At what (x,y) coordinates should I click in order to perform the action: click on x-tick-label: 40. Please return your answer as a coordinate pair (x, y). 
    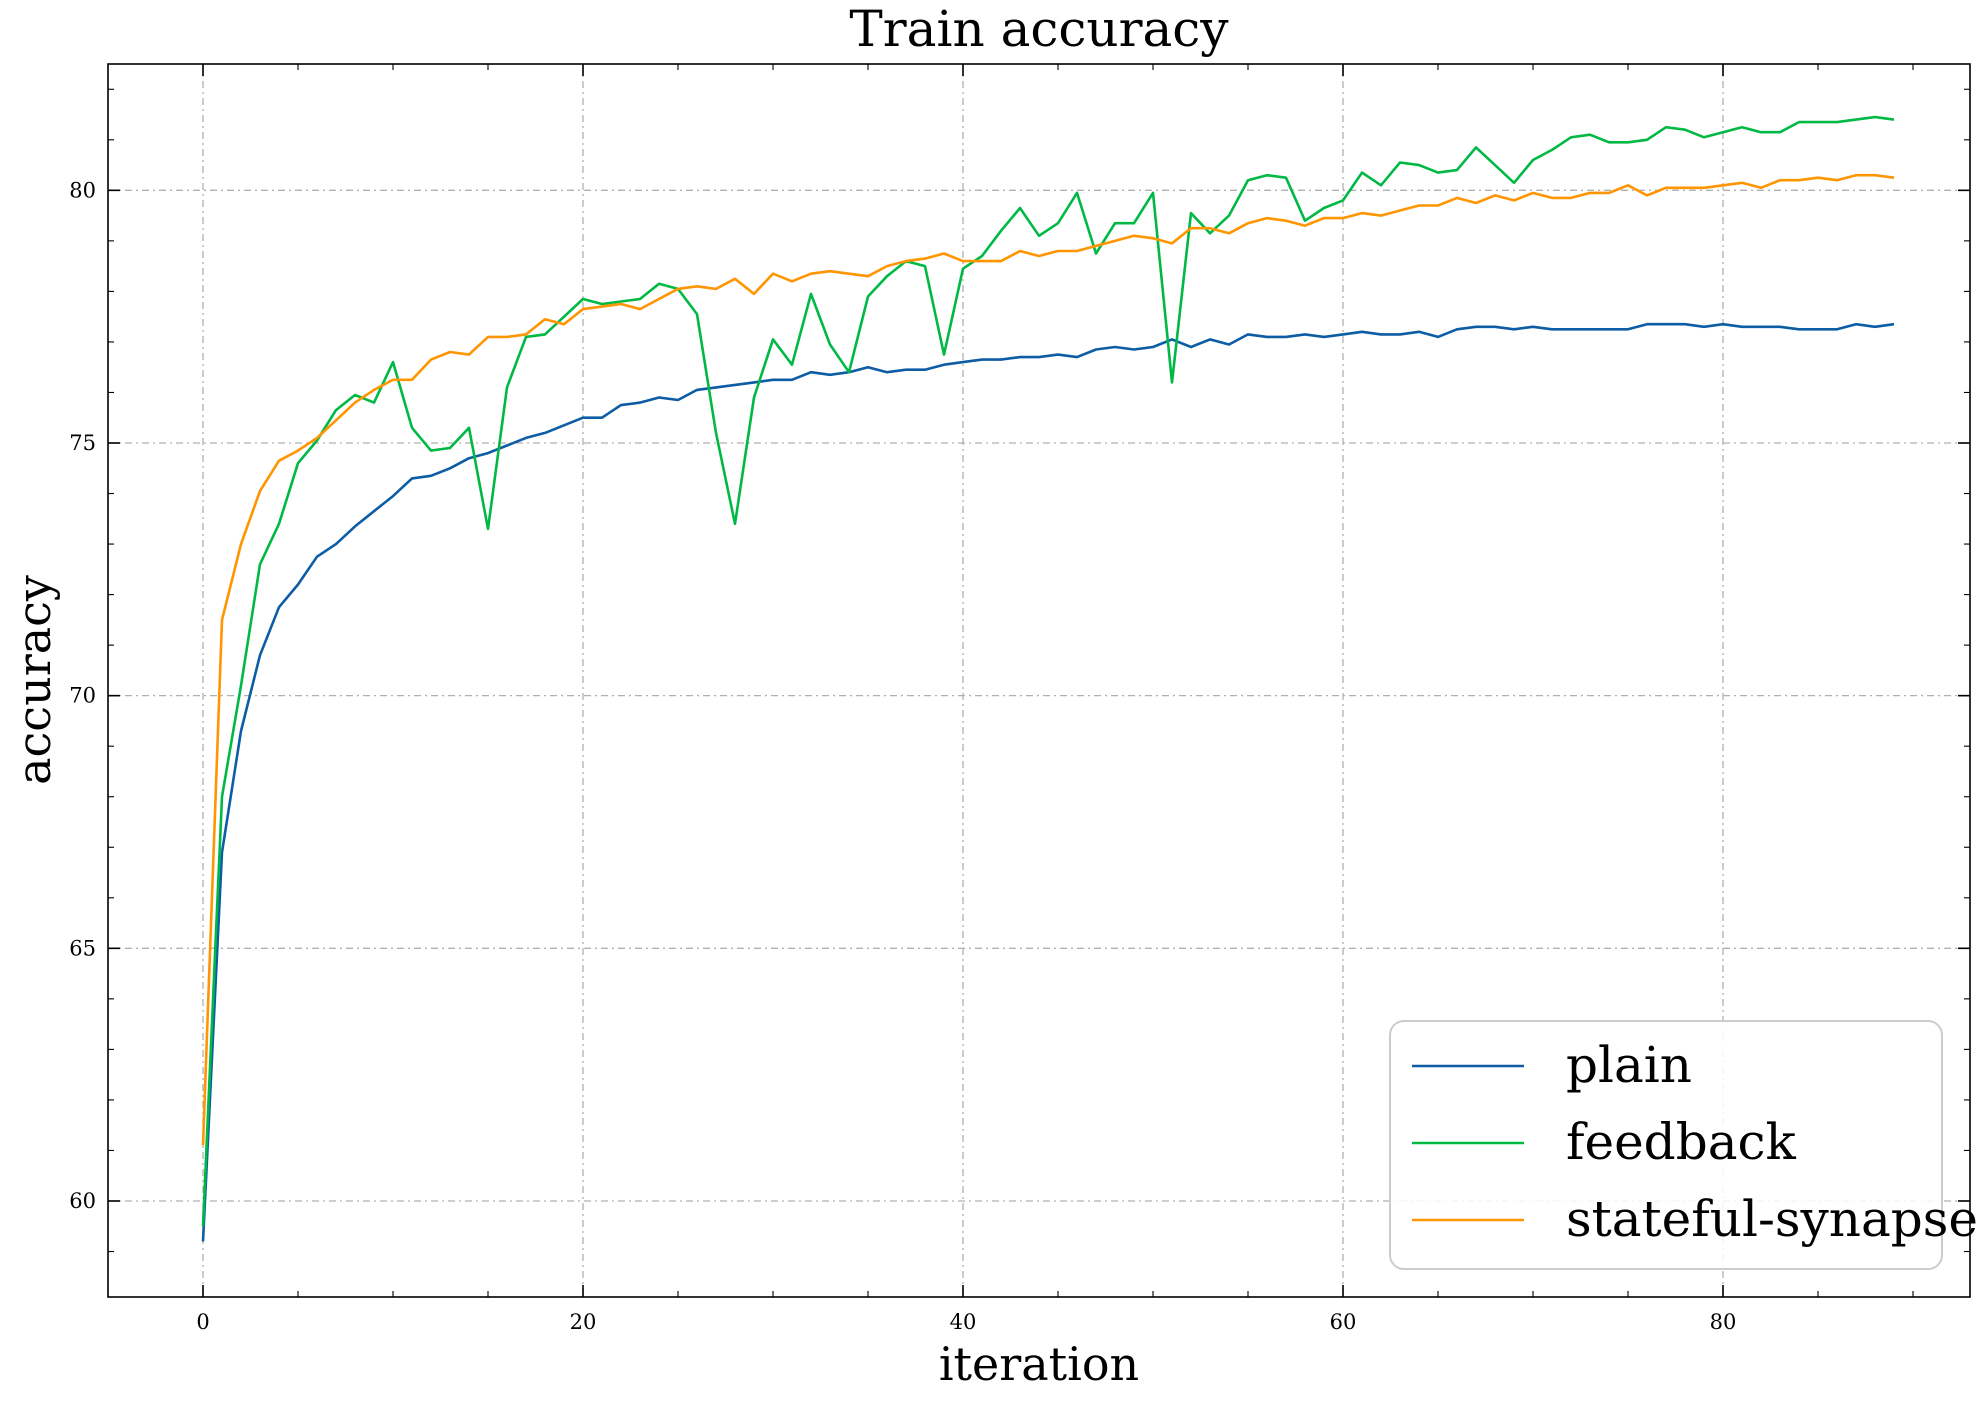
    Looking at the image, I should click on (963, 1322).